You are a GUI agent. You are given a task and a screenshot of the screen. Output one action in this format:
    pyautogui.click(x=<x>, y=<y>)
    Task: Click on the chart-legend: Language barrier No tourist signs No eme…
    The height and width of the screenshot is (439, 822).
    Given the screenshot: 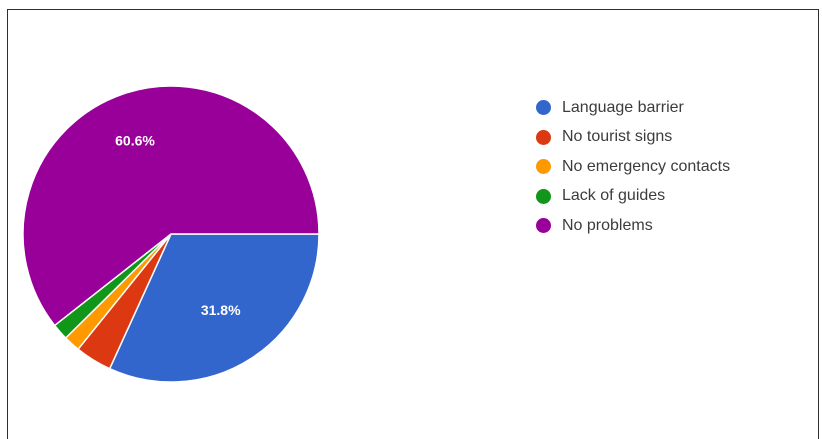 What is the action you would take?
    pyautogui.click(x=633, y=167)
    